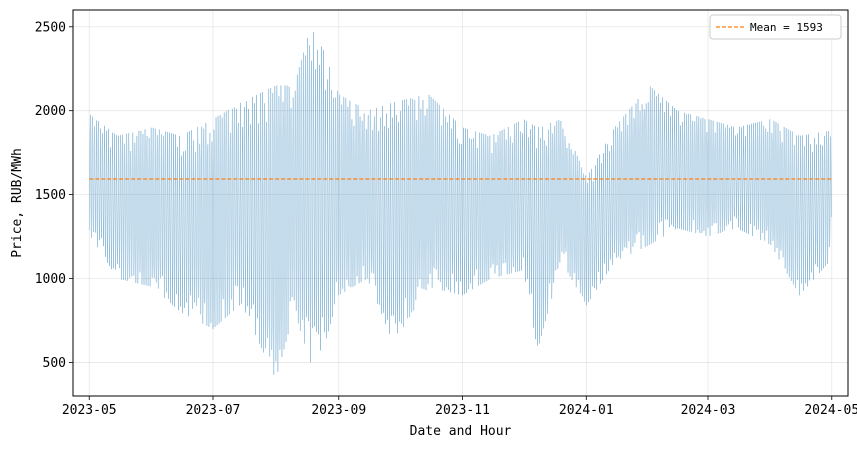  Describe the element at coordinates (338, 410) in the screenshot. I see `x-tick-label: 2023-09` at that location.